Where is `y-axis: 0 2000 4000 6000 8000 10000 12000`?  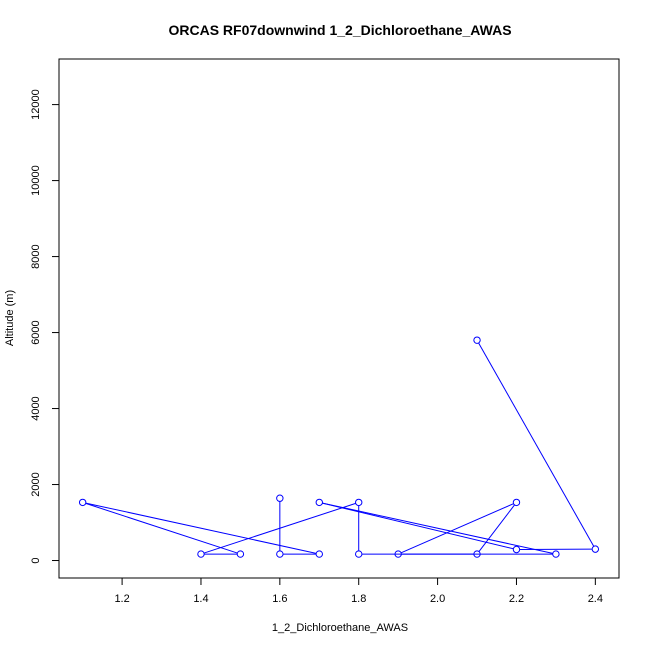 y-axis: 0 2000 4000 6000 8000 10000 12000 is located at coordinates (45, 326).